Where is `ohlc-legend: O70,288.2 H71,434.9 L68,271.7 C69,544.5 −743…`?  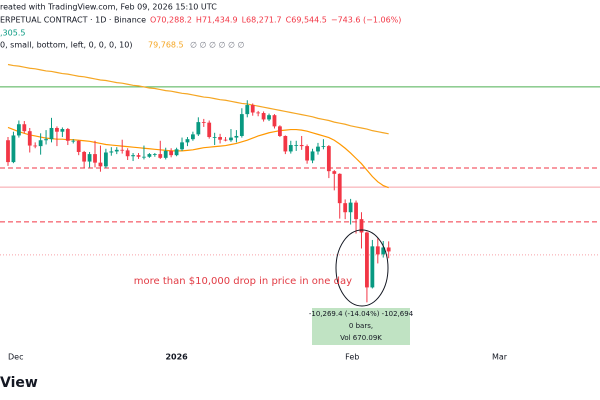 ohlc-legend: O70,288.2 H71,434.9 L68,271.7 C69,544.5 −743… is located at coordinates (275, 20).